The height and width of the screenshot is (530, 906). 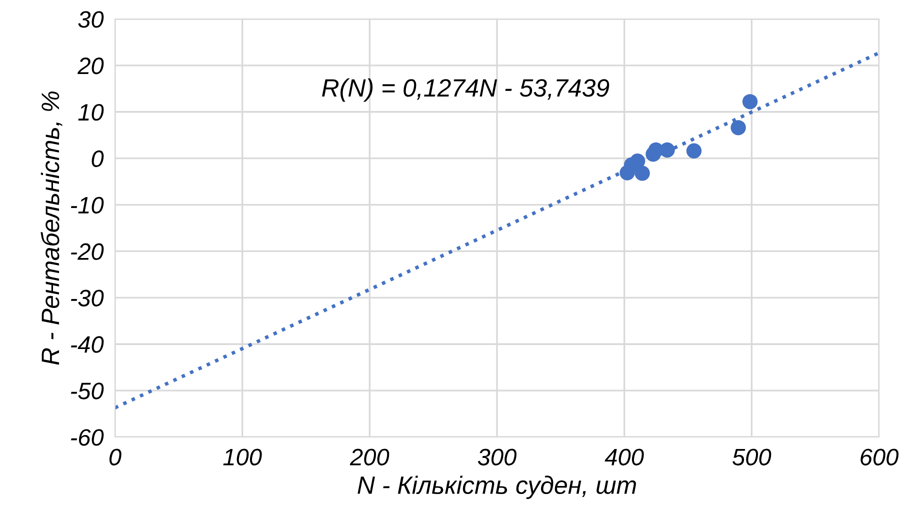 What do you see at coordinates (87, 391) in the screenshot?
I see `y-tick-label: -50` at bounding box center [87, 391].